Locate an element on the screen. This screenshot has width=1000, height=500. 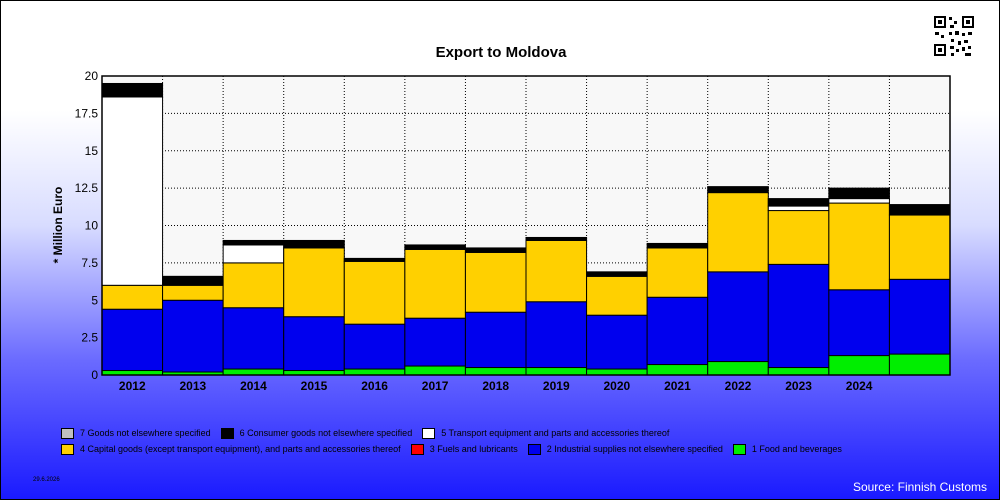
legend-label: 6 Consumer goods not elsewhere specified is located at coordinates (326, 433).